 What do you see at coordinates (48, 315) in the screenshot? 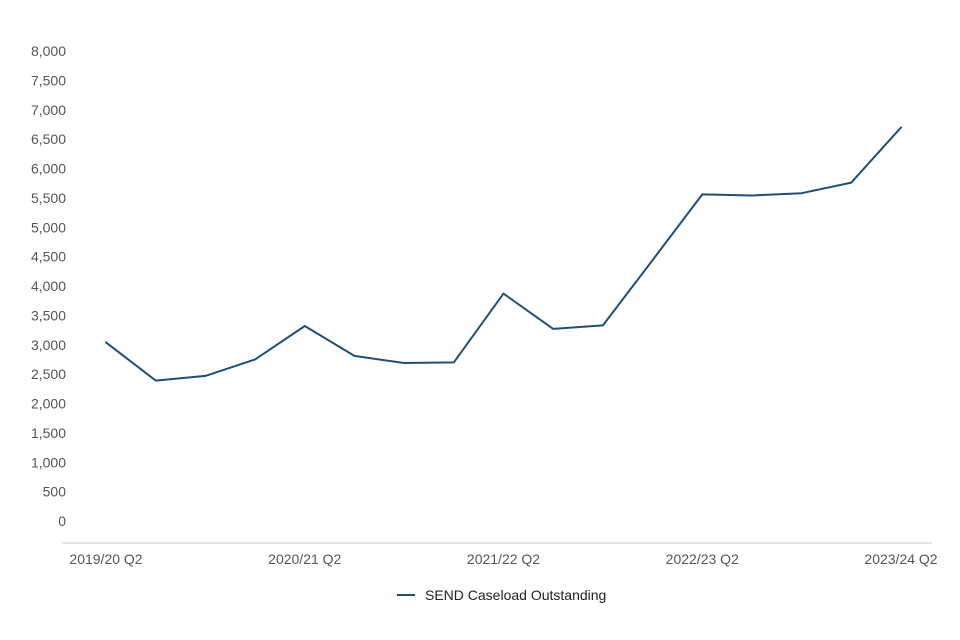
I see `y-tick-label: 3,500` at bounding box center [48, 315].